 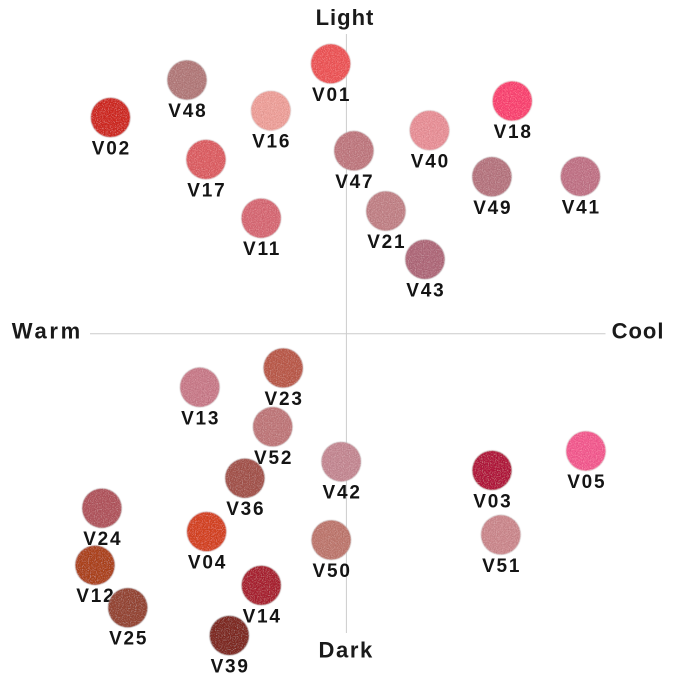 I want to click on svg-text: V25, so click(x=128, y=639).